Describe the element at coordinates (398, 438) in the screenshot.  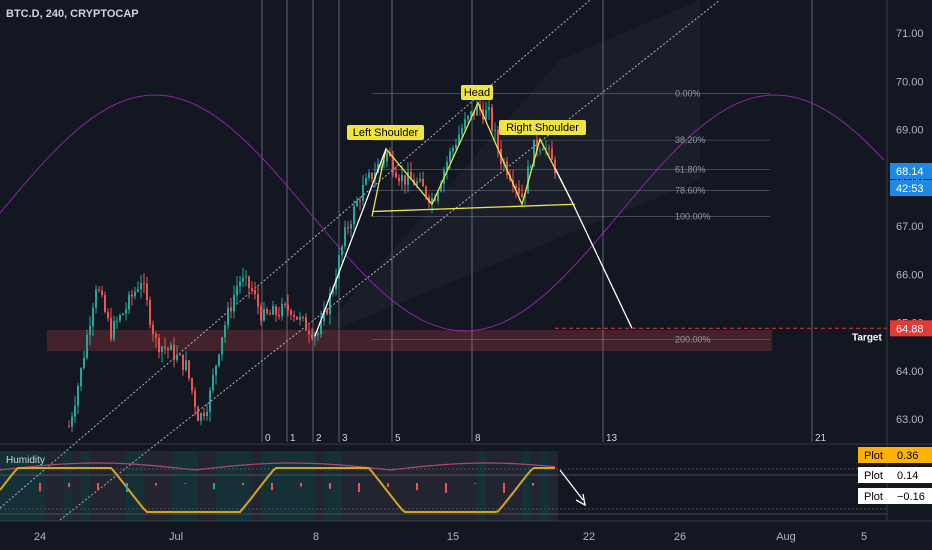
I see `cycle-label: 5` at that location.